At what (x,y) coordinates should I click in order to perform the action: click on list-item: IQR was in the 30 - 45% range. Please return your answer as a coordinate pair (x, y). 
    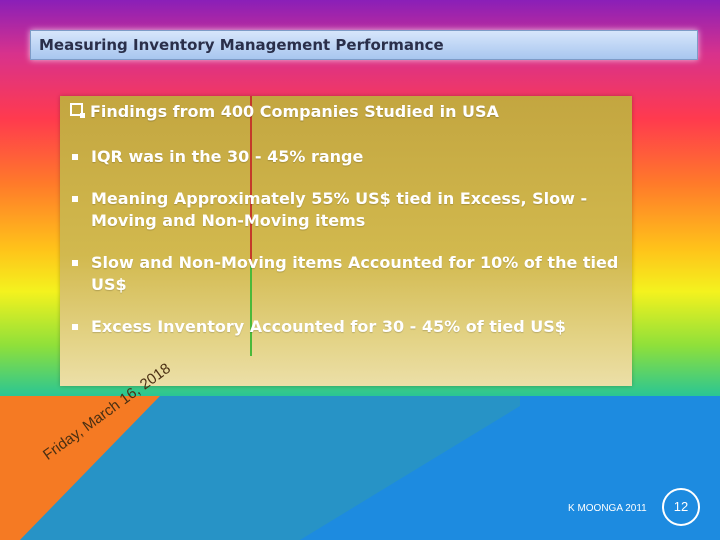
    Looking at the image, I should click on (348, 157).